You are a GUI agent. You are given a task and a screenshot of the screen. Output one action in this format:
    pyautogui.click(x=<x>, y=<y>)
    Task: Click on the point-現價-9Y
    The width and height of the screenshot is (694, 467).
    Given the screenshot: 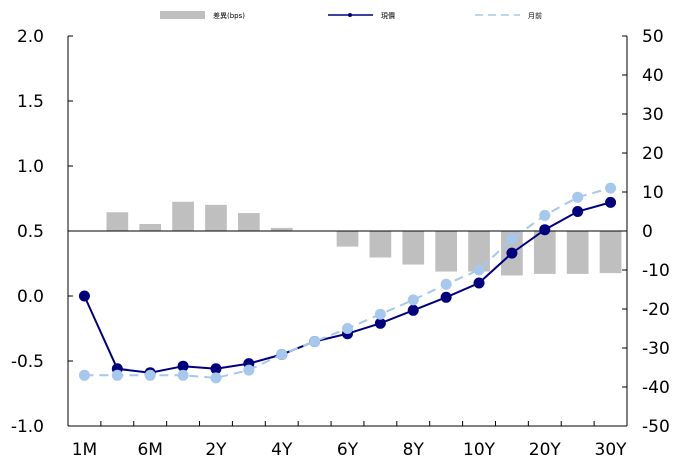 What is the action you would take?
    pyautogui.click(x=446, y=297)
    